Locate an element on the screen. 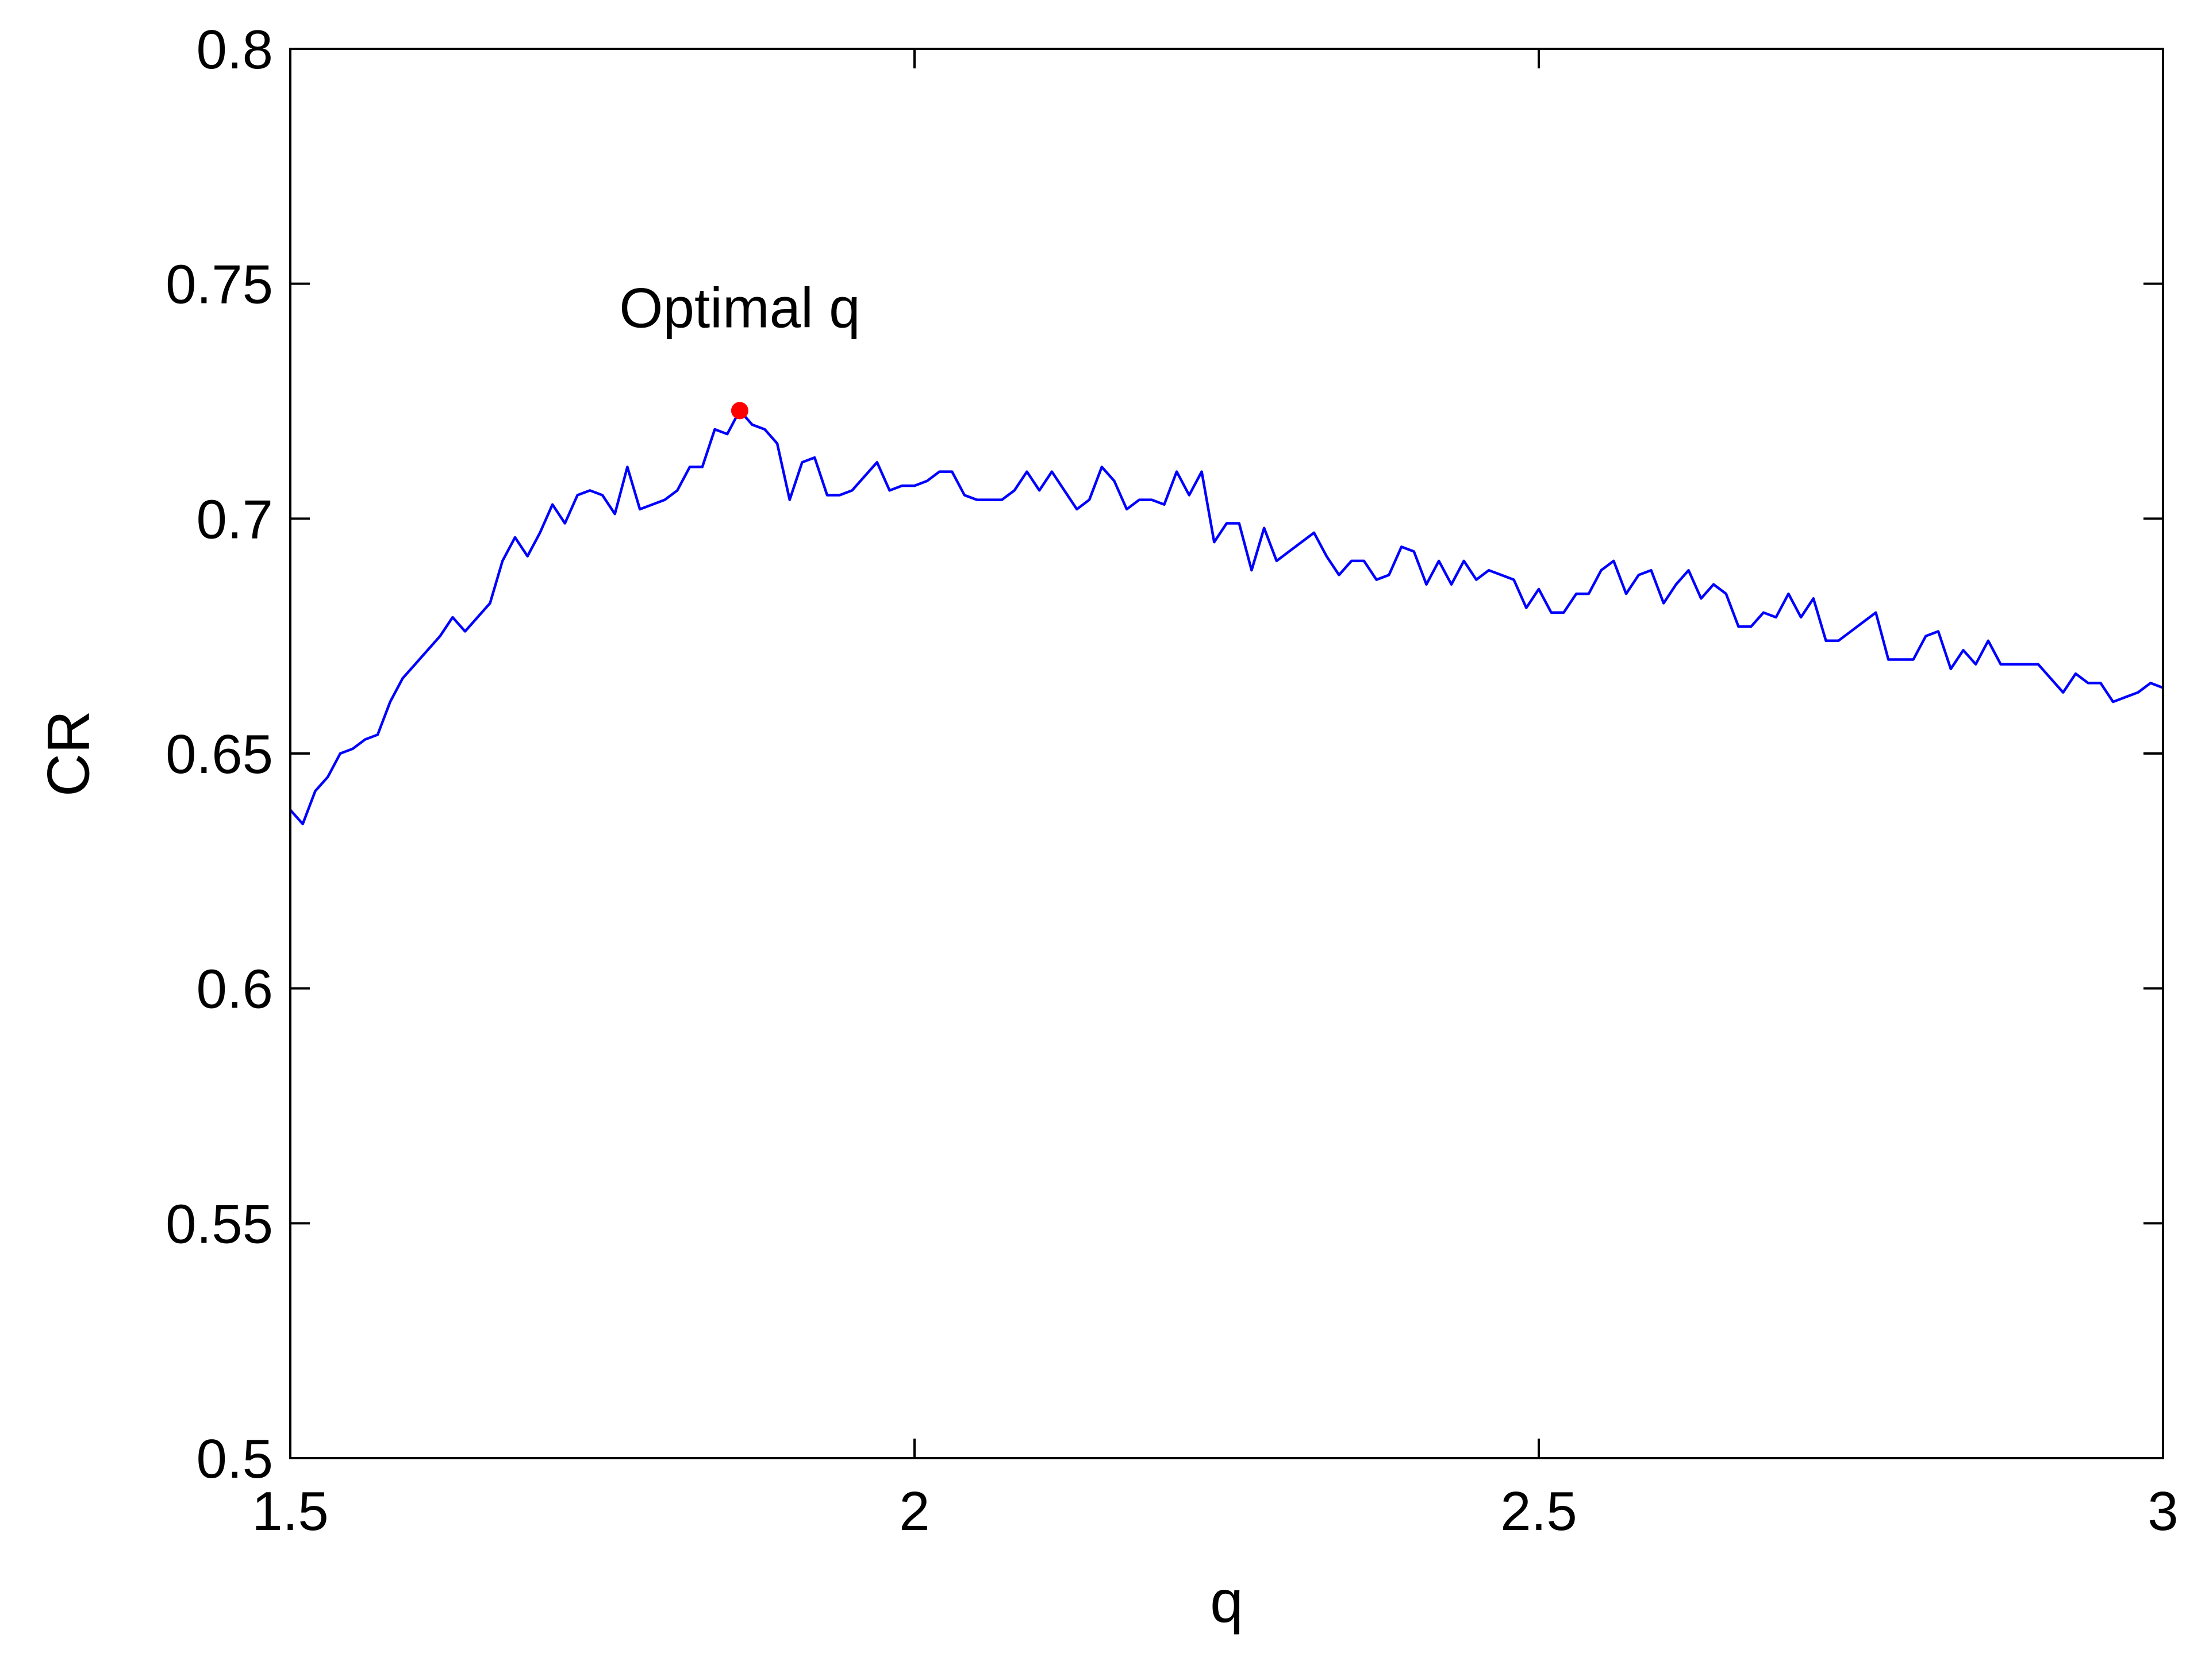 This screenshot has height=1680, width=2209. annotation-layer: Optimal q is located at coordinates (739, 348).